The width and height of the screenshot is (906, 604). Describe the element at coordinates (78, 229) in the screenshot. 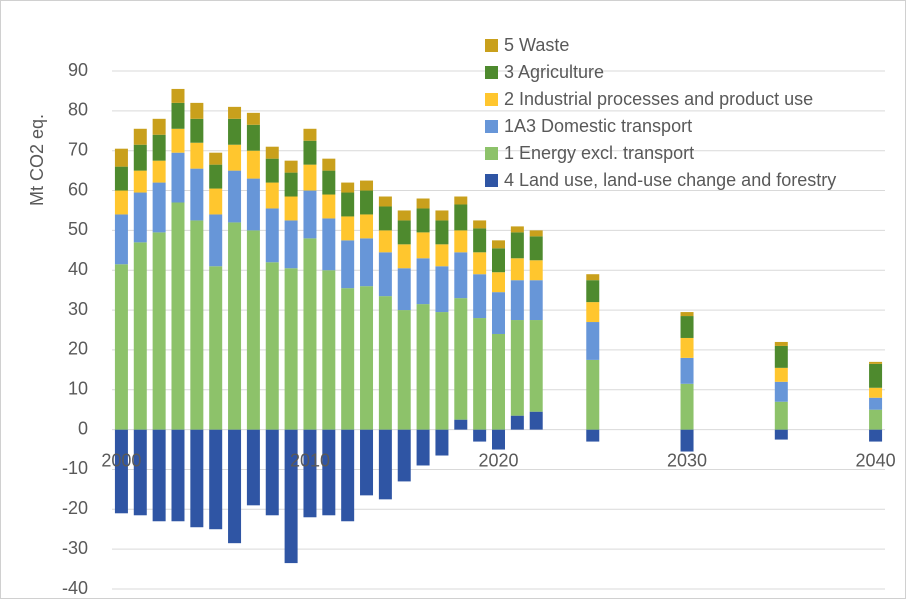

I see `y-tick-label: 50` at that location.